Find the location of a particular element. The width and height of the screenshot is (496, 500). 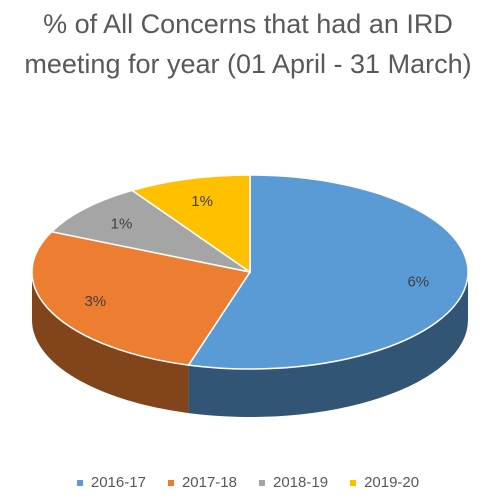

pie-side is located at coordinates (110, 343).